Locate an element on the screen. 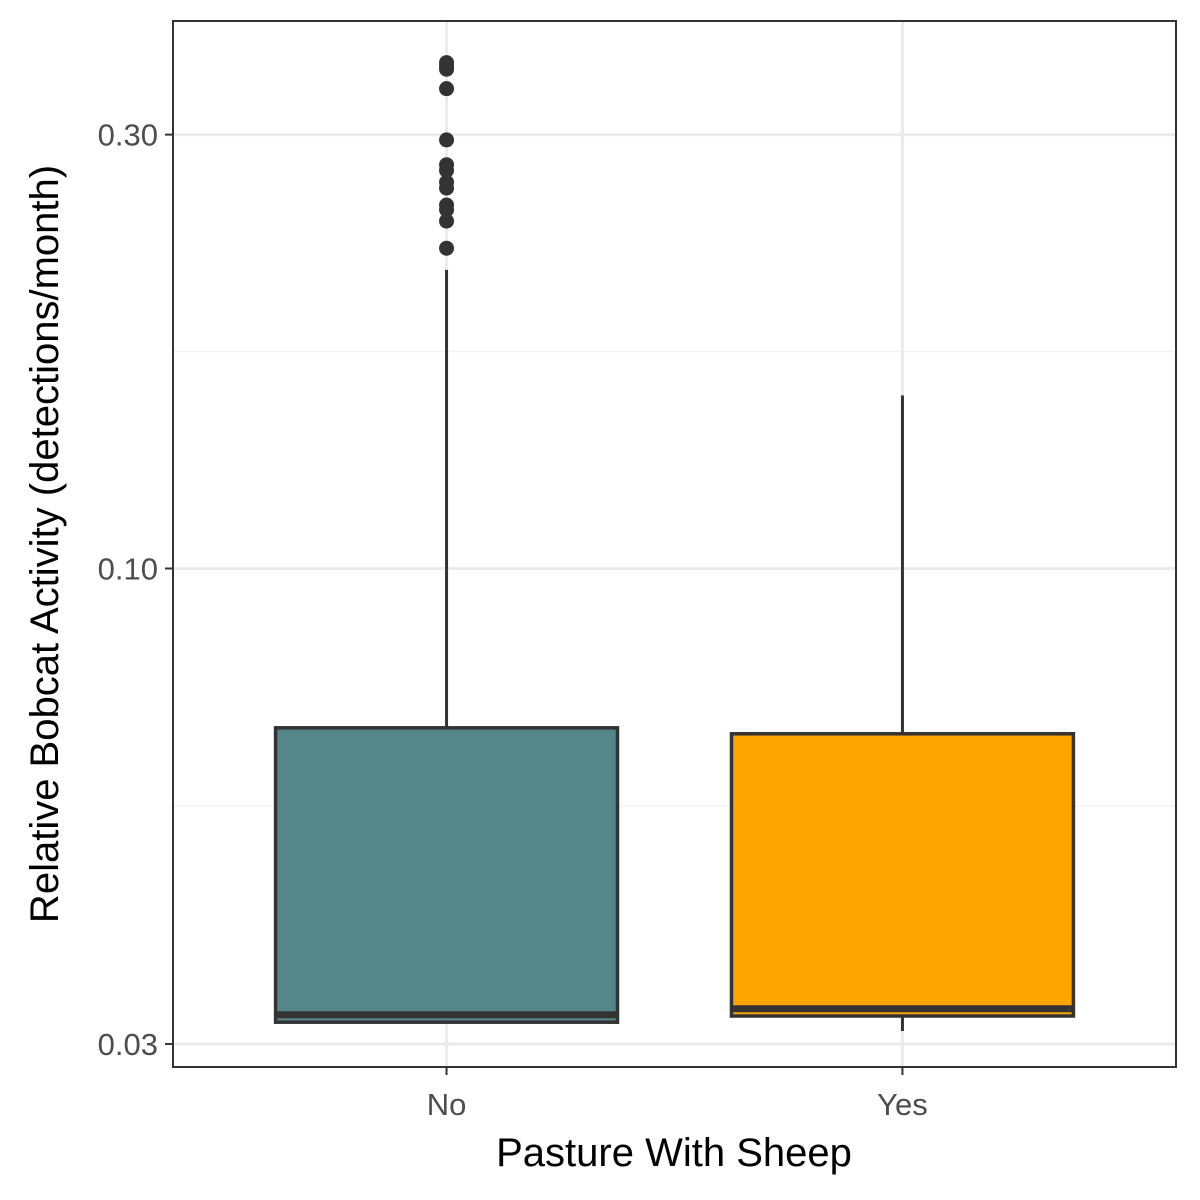 This screenshot has height=1200, width=1200. y-tick-label: 0.30 is located at coordinates (128, 135).